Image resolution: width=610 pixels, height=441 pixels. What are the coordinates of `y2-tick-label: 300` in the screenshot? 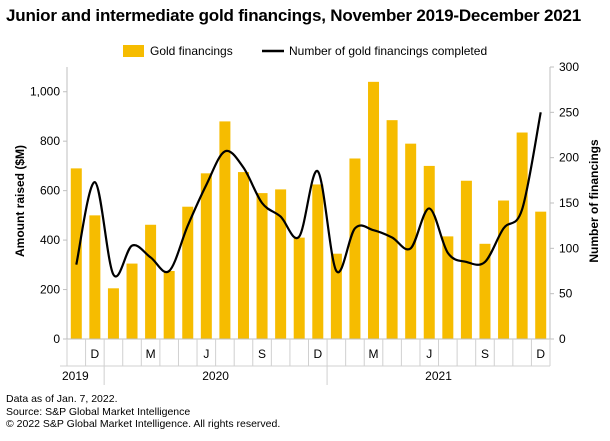 It's located at (569, 67).